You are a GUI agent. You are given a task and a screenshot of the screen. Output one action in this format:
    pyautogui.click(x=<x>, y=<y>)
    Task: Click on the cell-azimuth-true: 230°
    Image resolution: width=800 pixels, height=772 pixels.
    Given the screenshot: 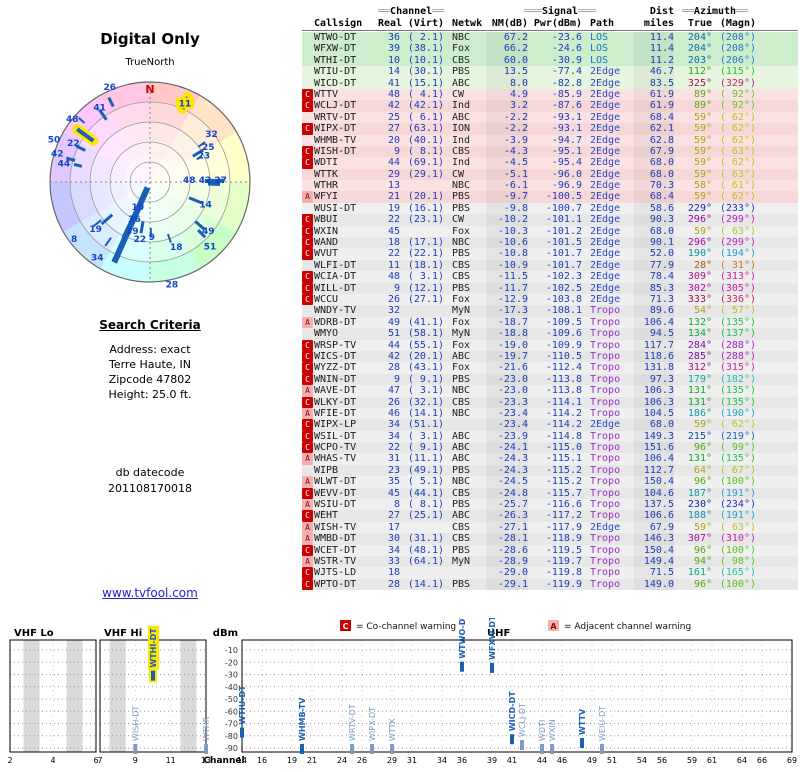 What is the action you would take?
    pyautogui.click(x=693, y=504)
    